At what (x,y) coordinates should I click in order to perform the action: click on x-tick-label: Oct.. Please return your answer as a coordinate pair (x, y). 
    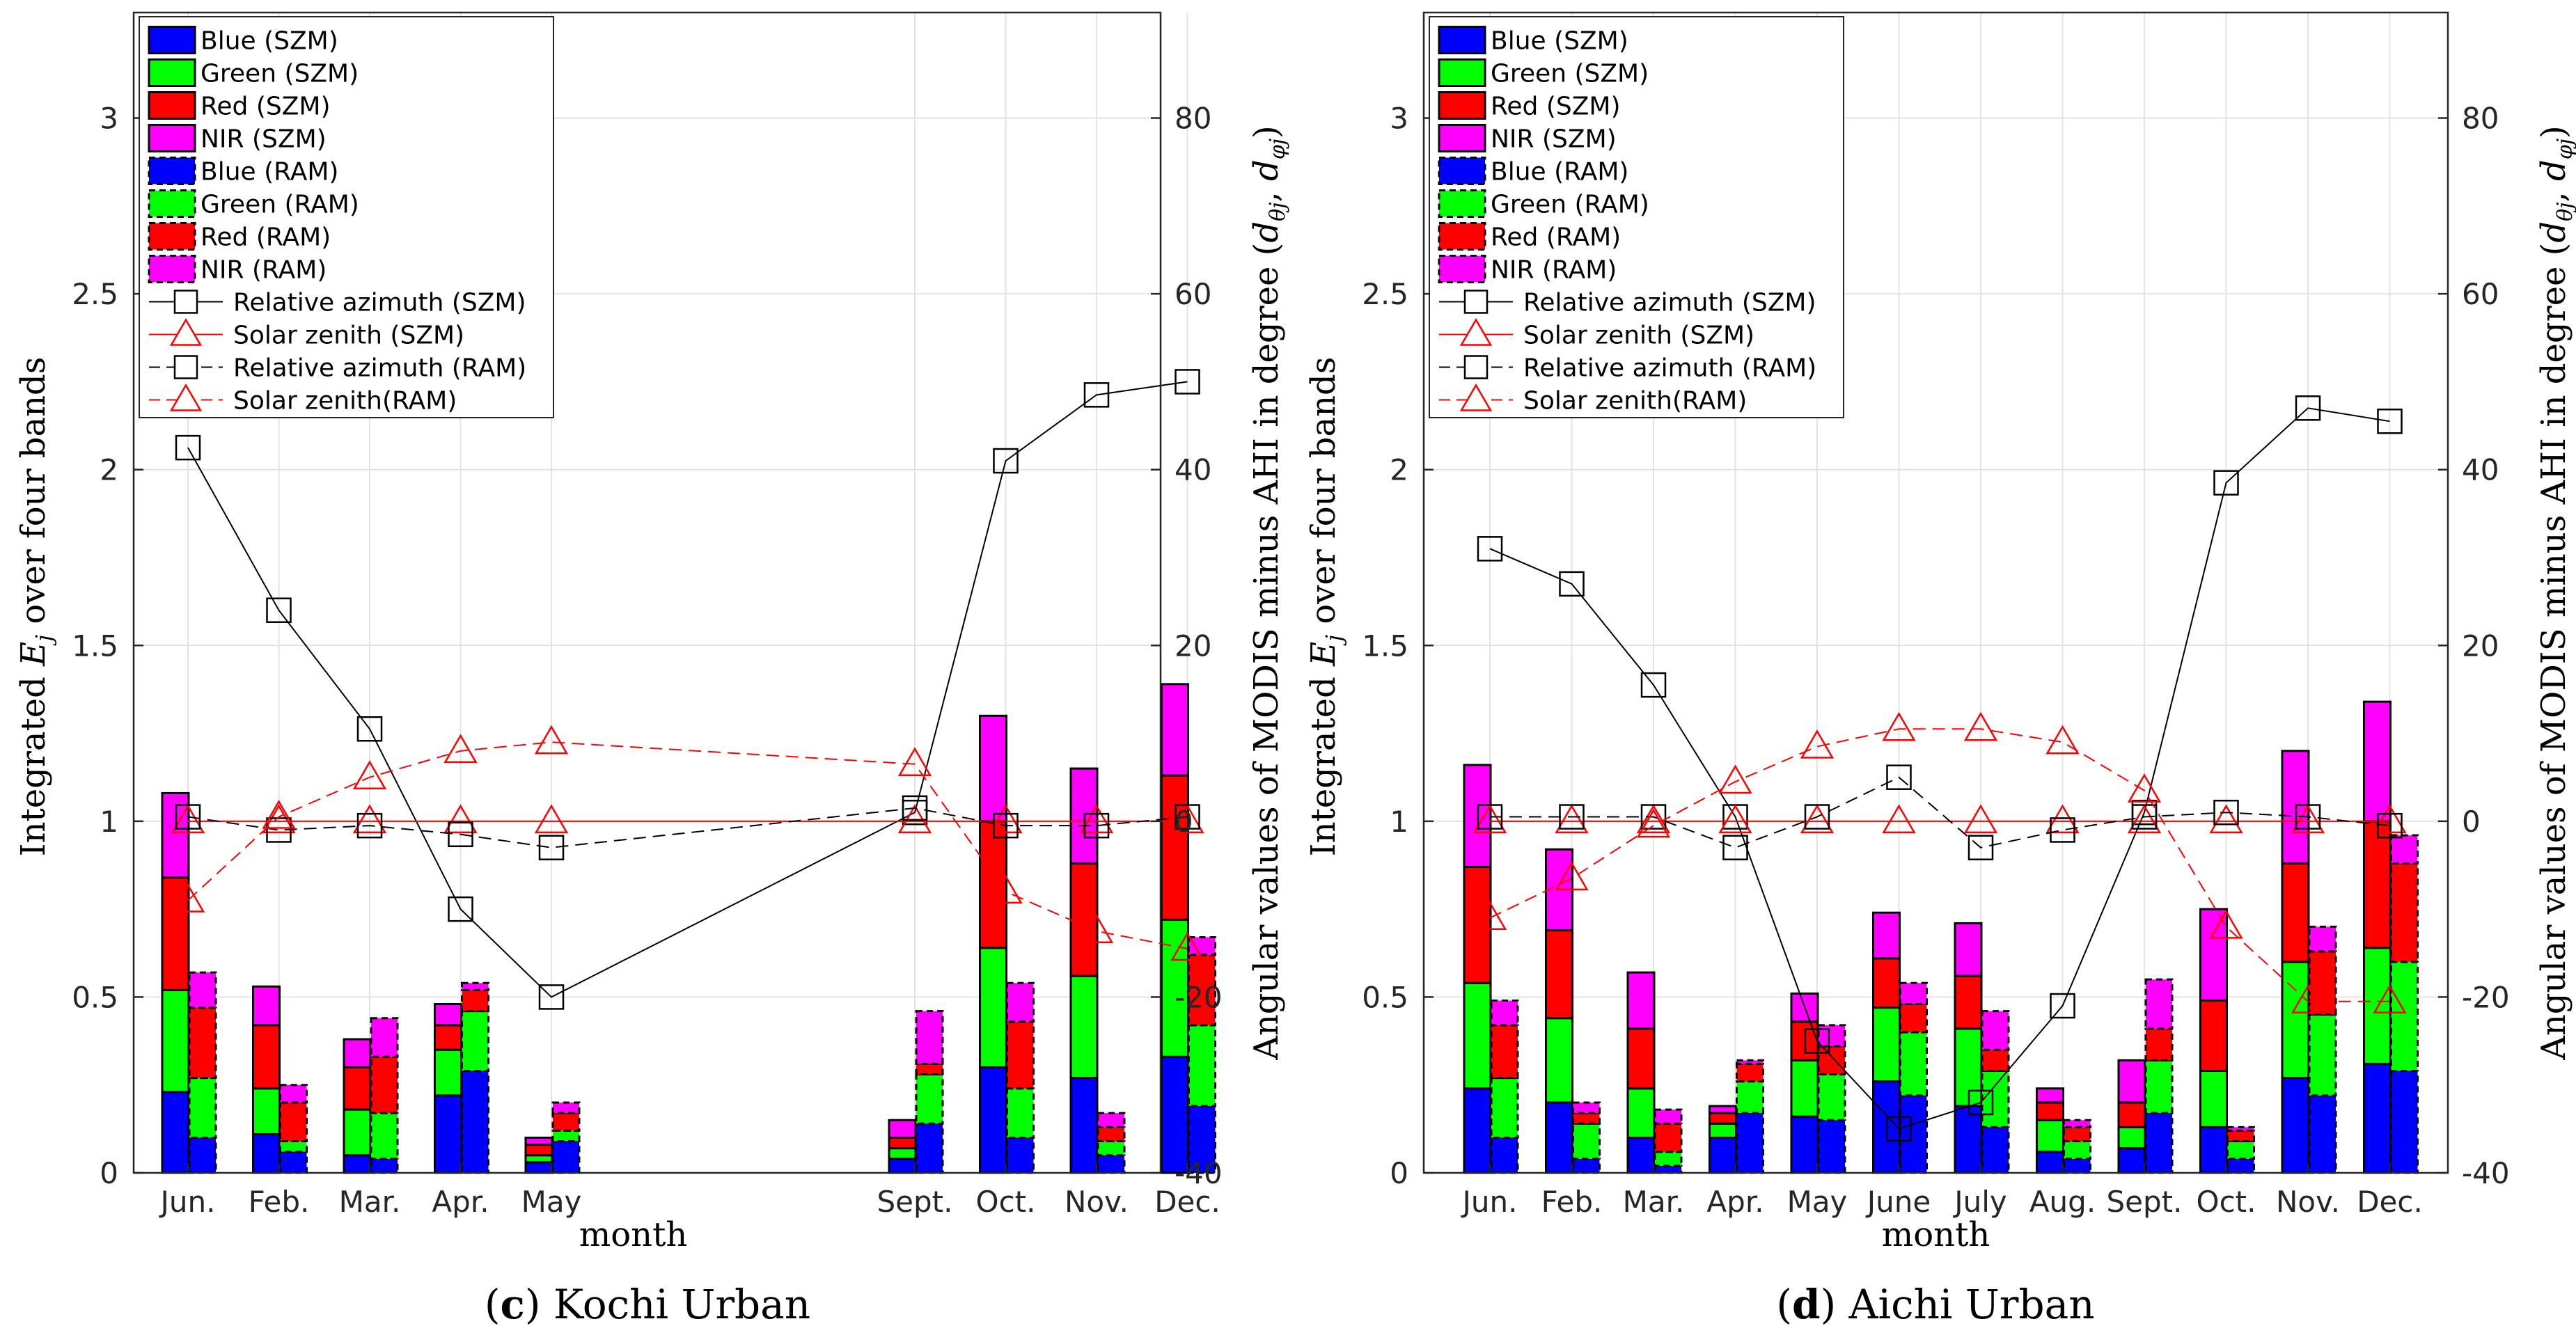
    Looking at the image, I should click on (1006, 1202).